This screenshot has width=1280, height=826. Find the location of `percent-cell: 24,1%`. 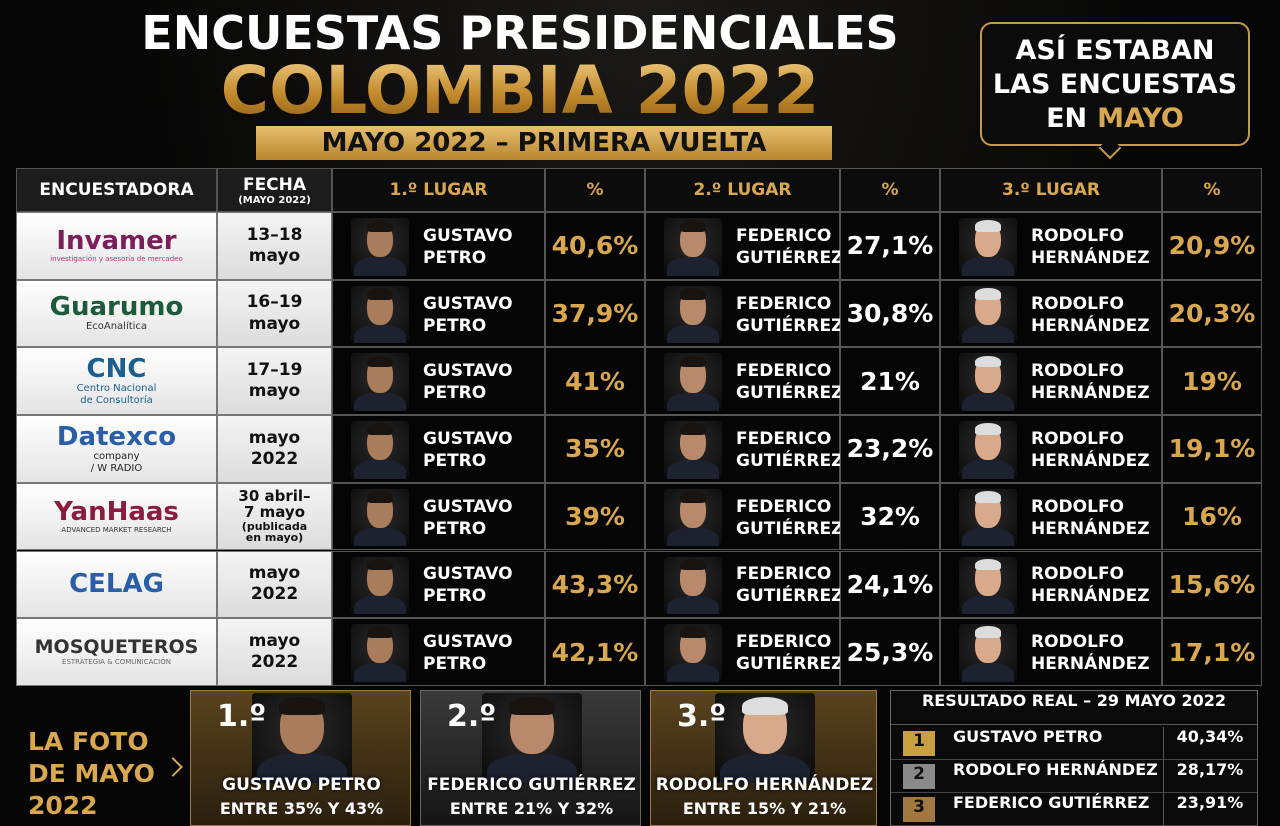

percent-cell: 24,1% is located at coordinates (890, 584).